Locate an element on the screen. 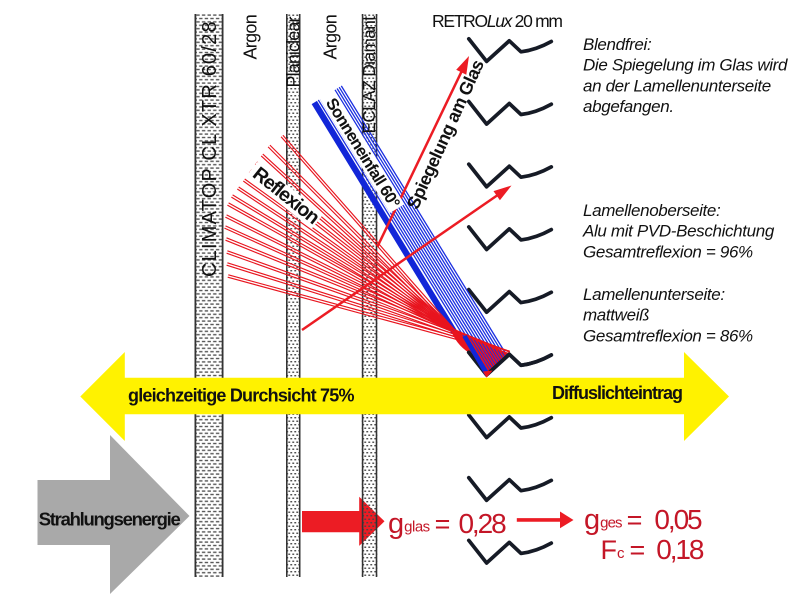 Image resolution: width=800 pixels, height=601 pixels. svg-text: Planiclear is located at coordinates (294, 52).